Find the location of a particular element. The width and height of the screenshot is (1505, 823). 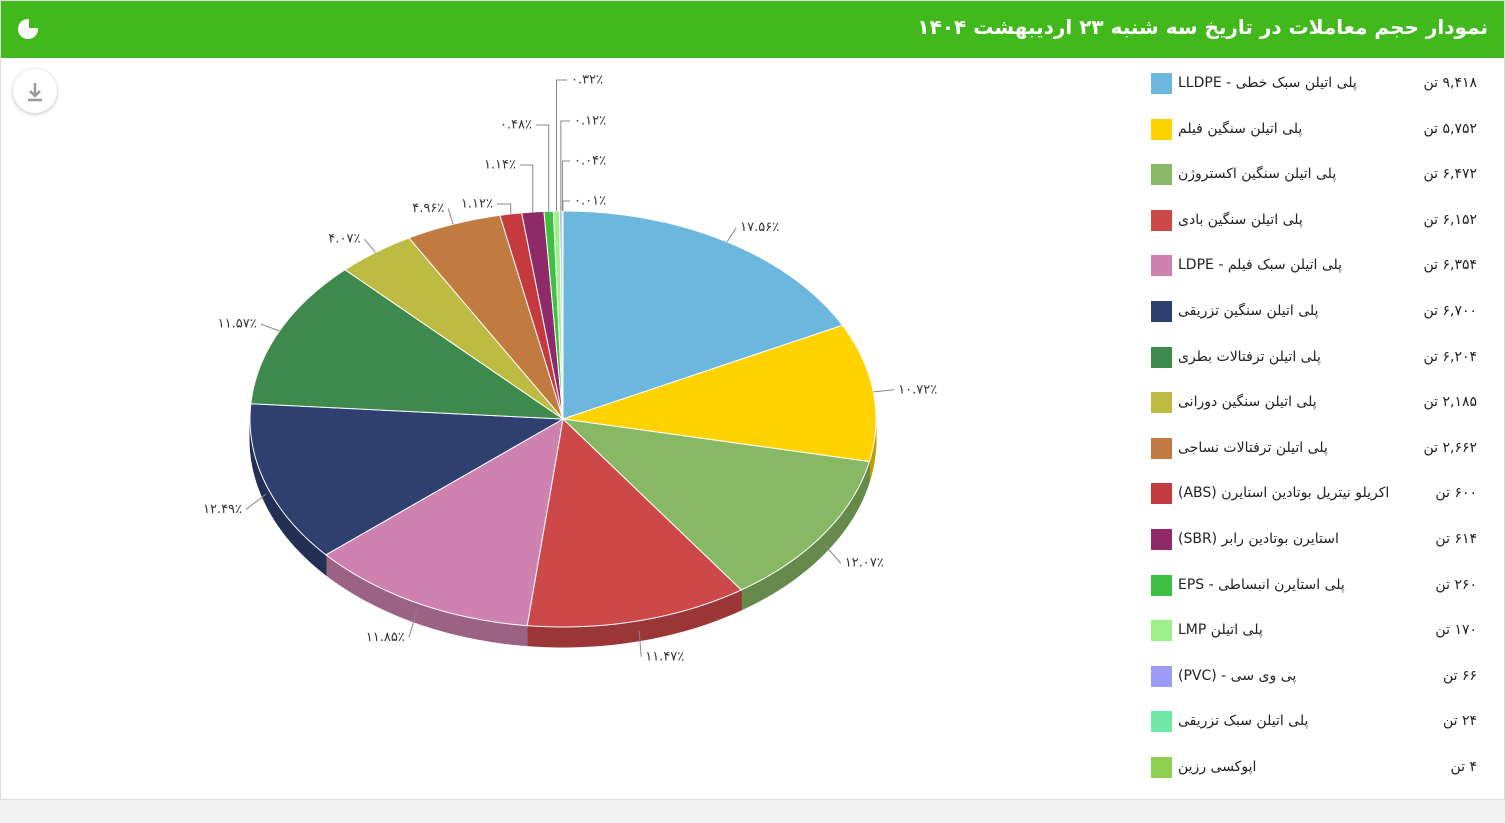

data-label: ۱۱.۵۷٪ is located at coordinates (237, 323).